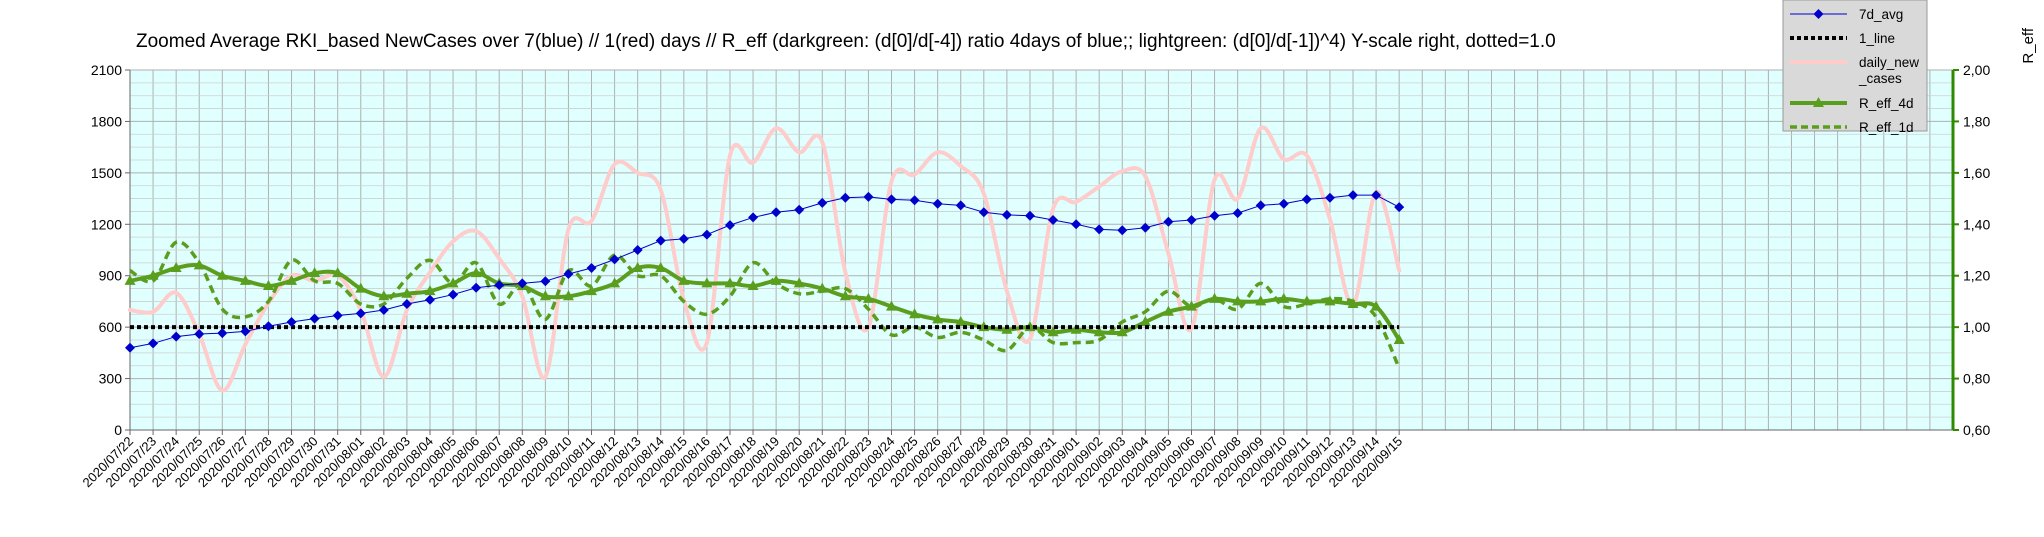 The image size is (2044, 537). Describe the element at coordinates (111, 379) in the screenshot. I see `y-tick-label: 300` at that location.